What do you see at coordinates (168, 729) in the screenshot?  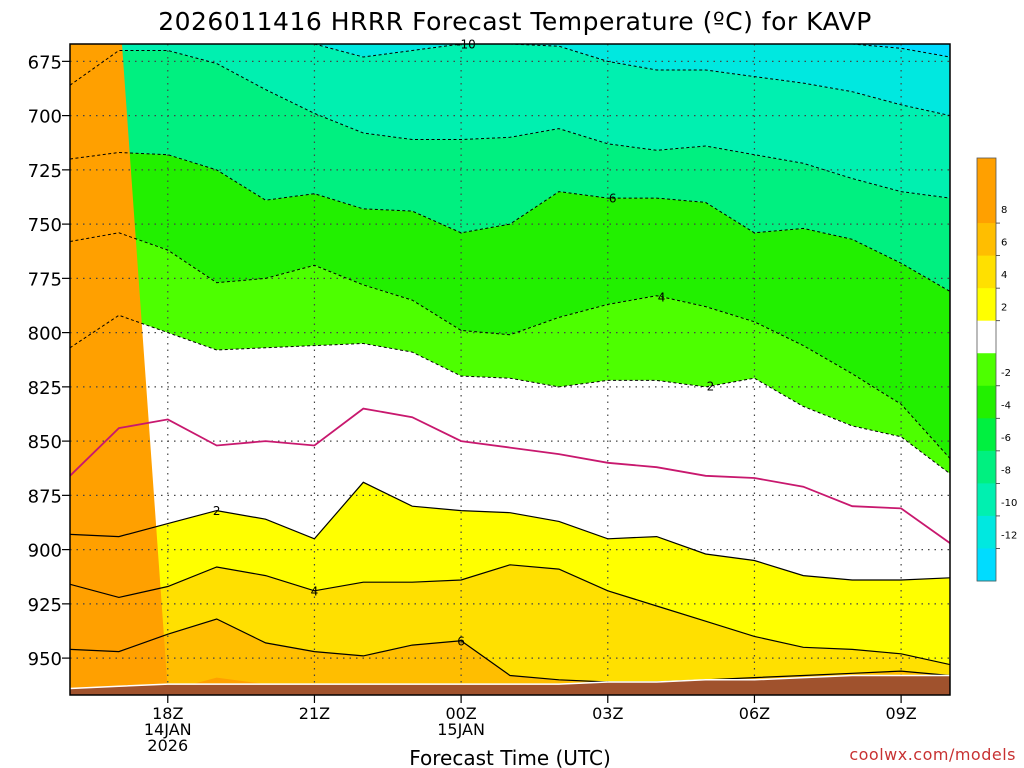 I see `time-tick-label: 14JAN` at bounding box center [168, 729].